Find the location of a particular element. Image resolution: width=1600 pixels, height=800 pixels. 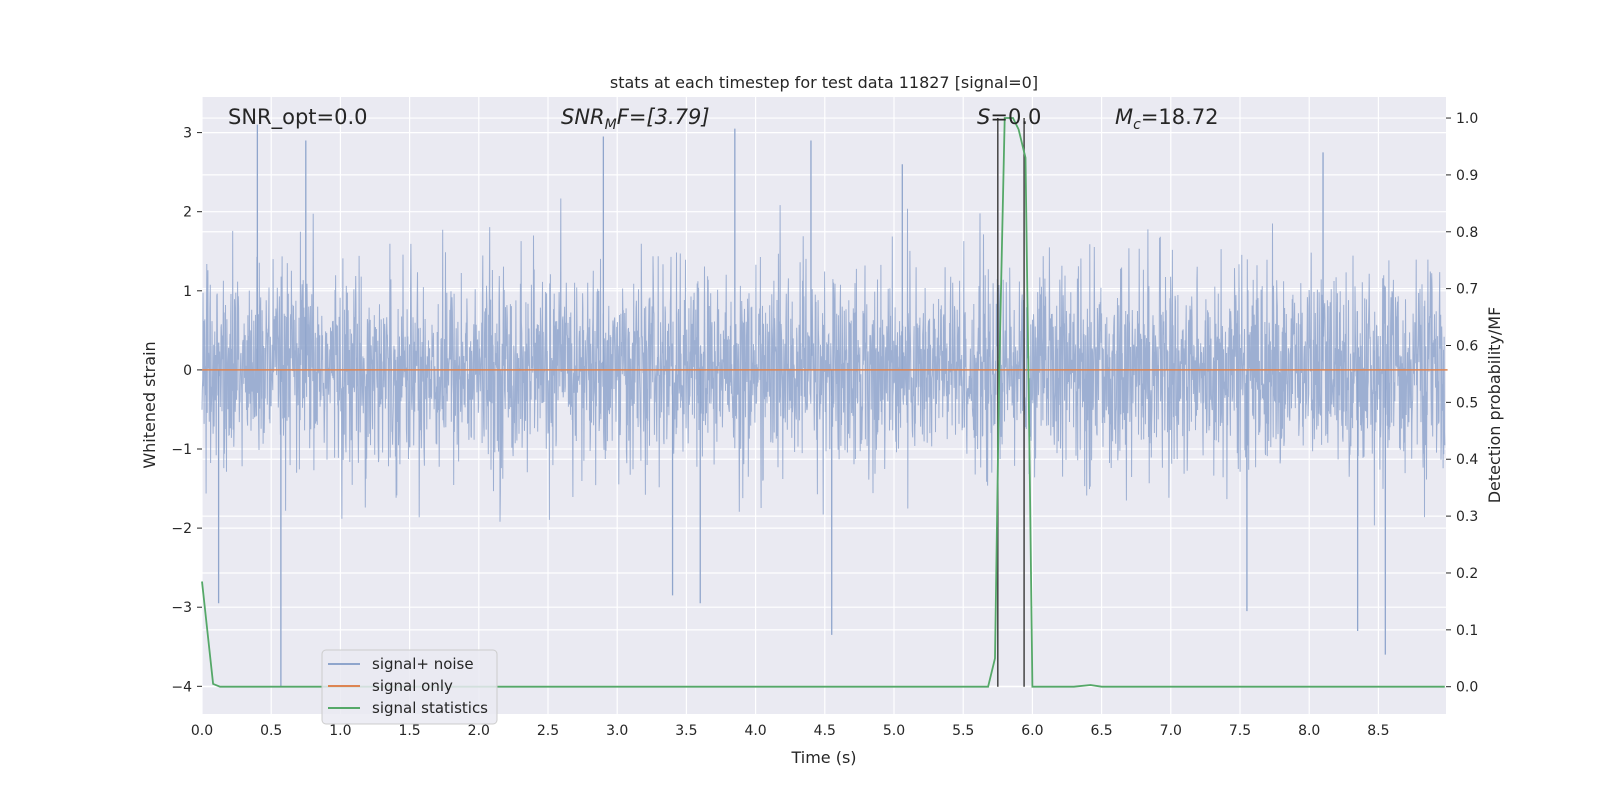

mc-sub: c is located at coordinates (1137, 125).